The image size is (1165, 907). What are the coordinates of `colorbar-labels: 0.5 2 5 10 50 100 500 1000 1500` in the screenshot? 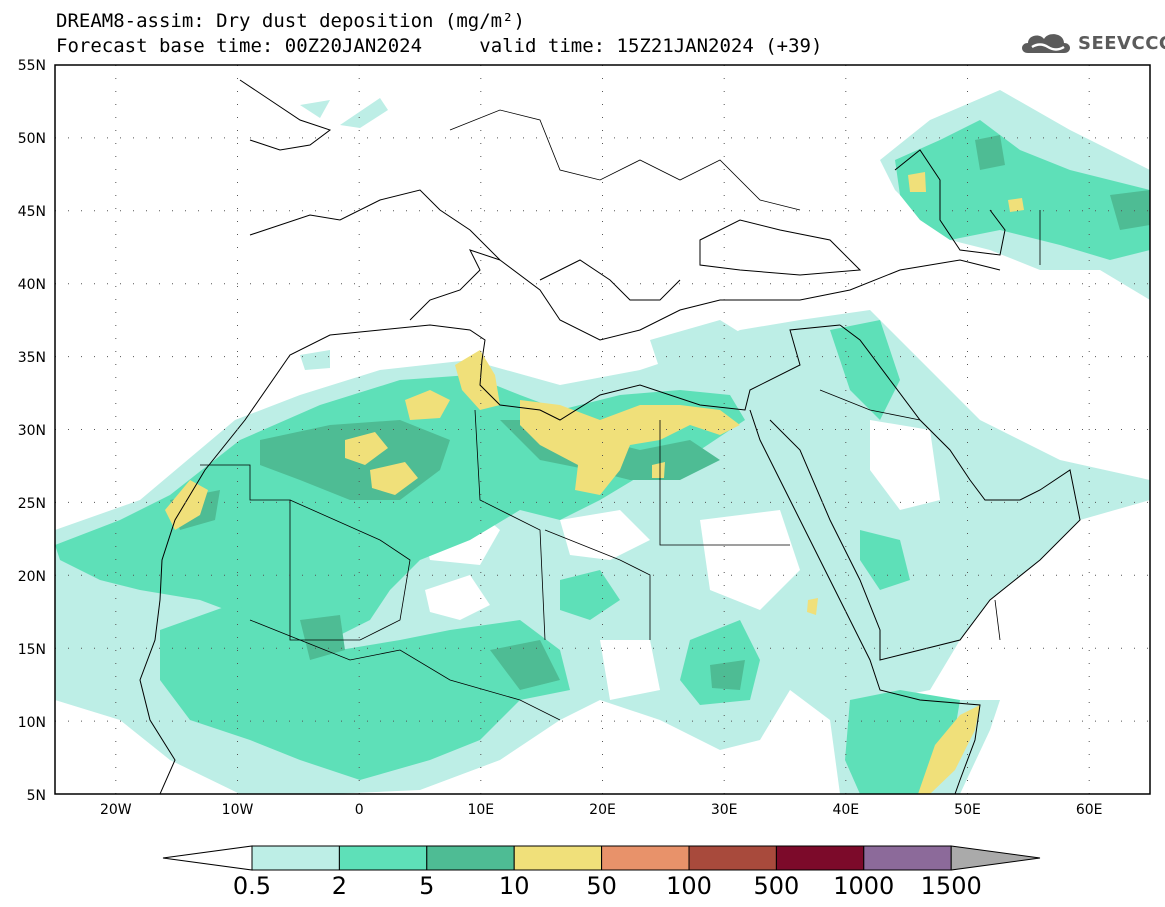 It's located at (607, 886).